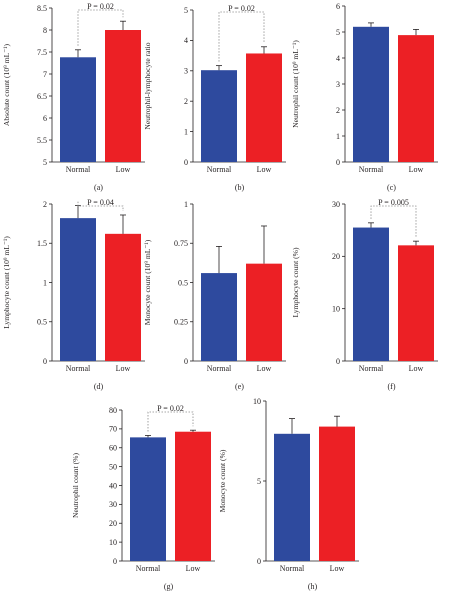 This screenshot has height=594, width=474. Describe the element at coordinates (75, 485) in the screenshot. I see `y-axis-label: Neutrophil count (%)` at that location.